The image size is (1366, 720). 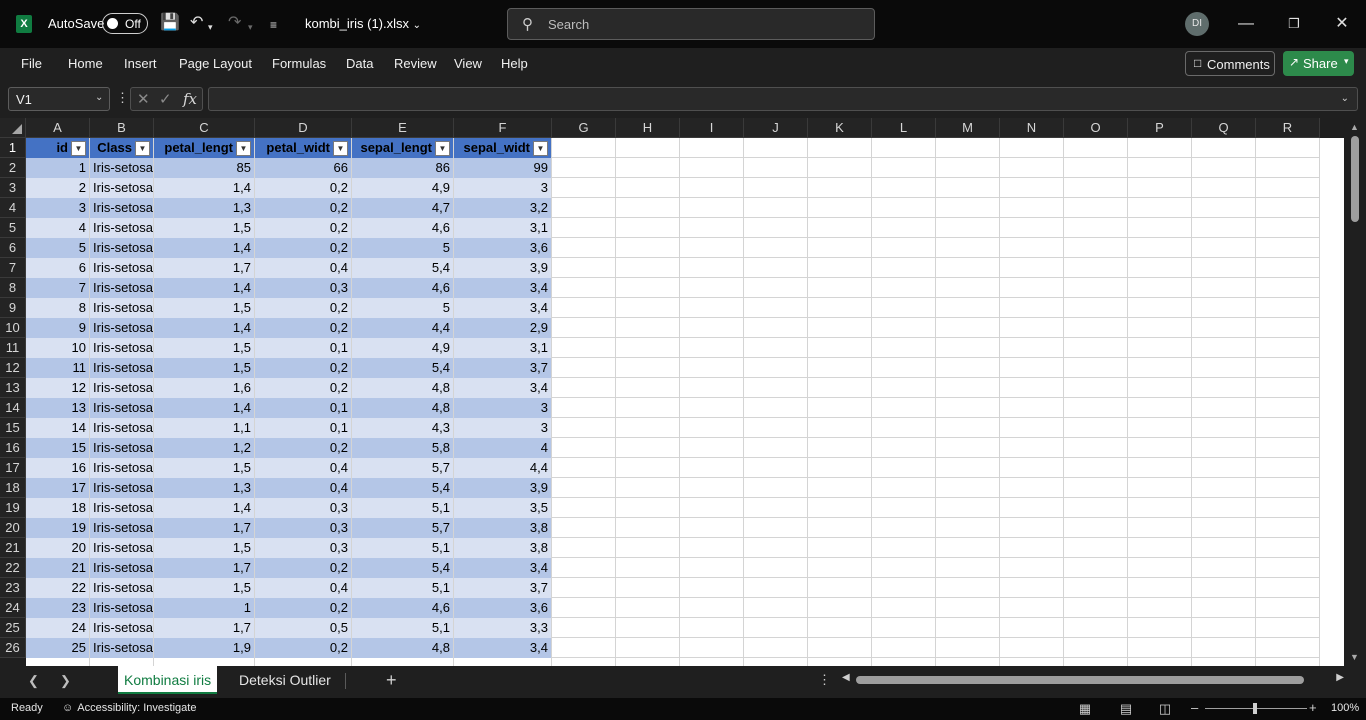 What do you see at coordinates (1246, 23) in the screenshot?
I see `minimize-icon: —` at bounding box center [1246, 23].